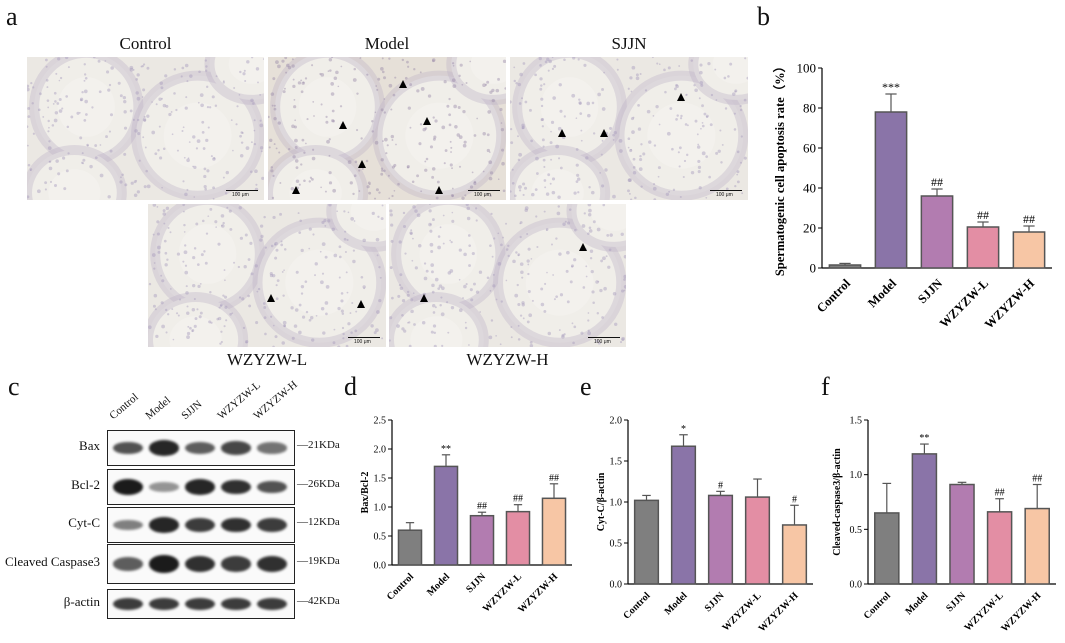  I want to click on blot-kda-label: —19KDa, so click(318, 561).